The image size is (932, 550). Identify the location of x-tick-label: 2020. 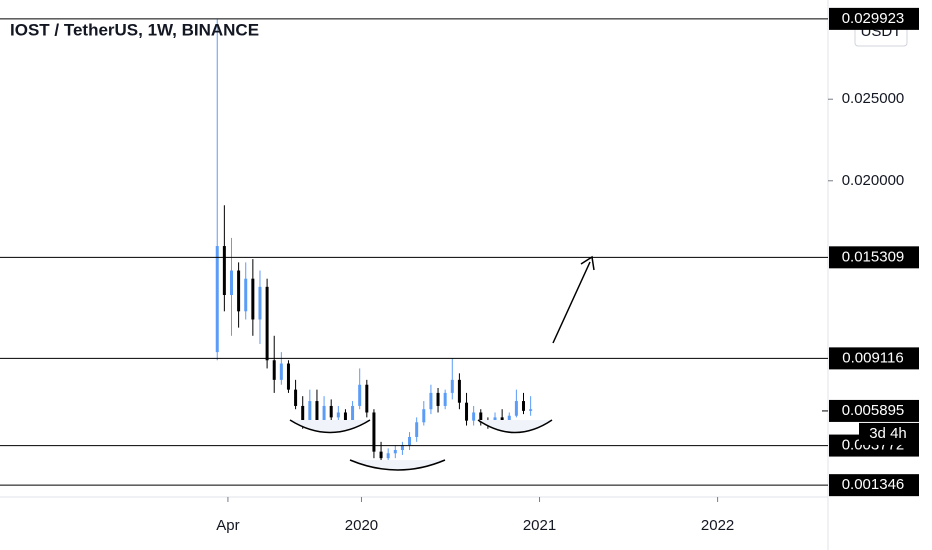
(361, 525).